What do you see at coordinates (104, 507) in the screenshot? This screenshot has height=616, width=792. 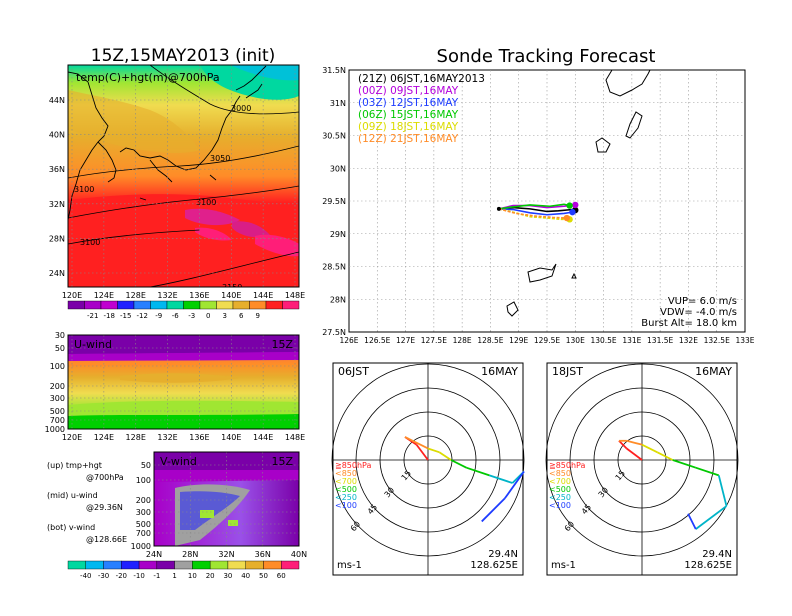 I see `note-line: @29.36N` at bounding box center [104, 507].